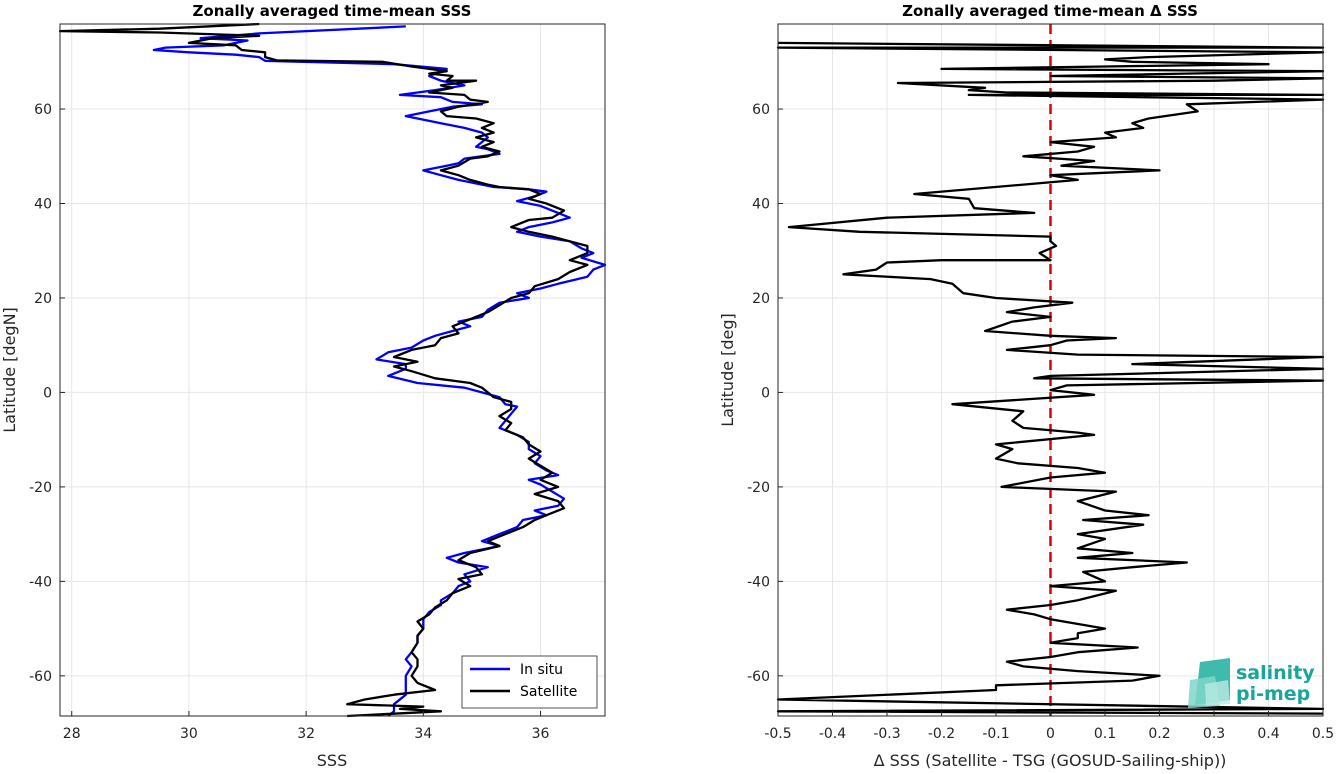 The height and width of the screenshot is (774, 1336). Describe the element at coordinates (1050, 734) in the screenshot. I see `right-x-tick-label: 0` at that location.